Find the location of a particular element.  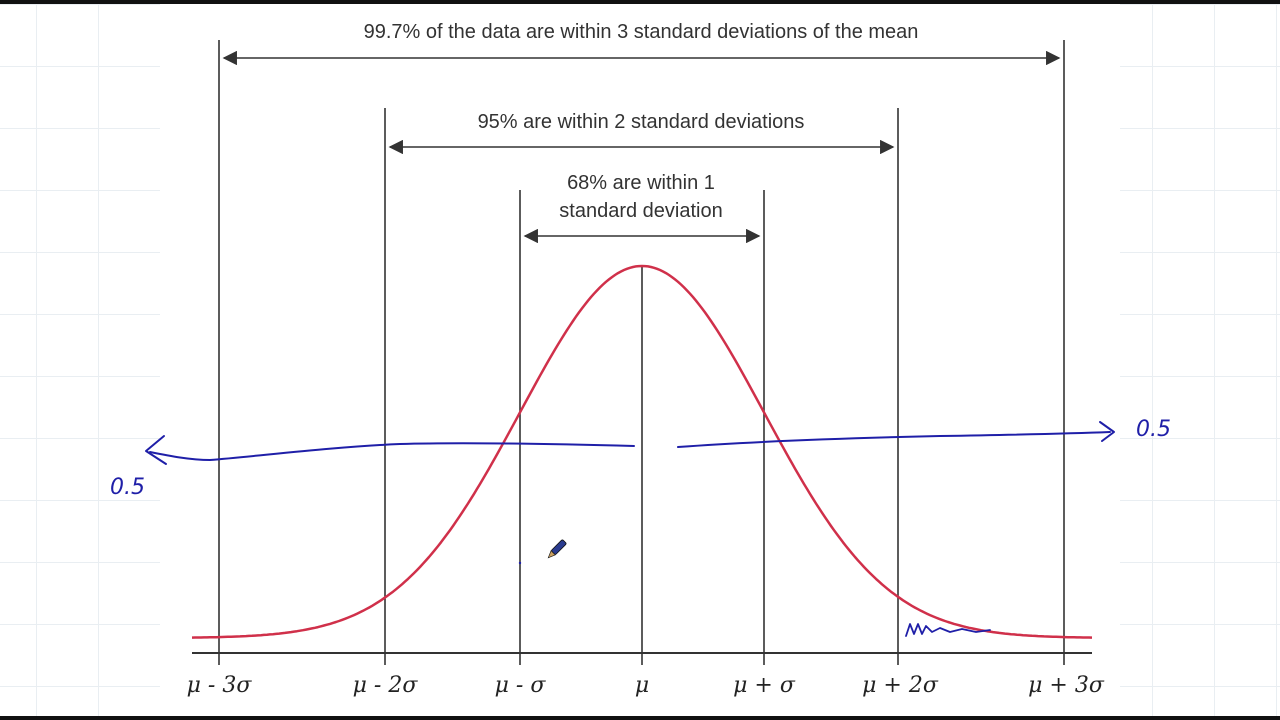

label-1-sigma-line2: standard deviation is located at coordinates (640, 211).